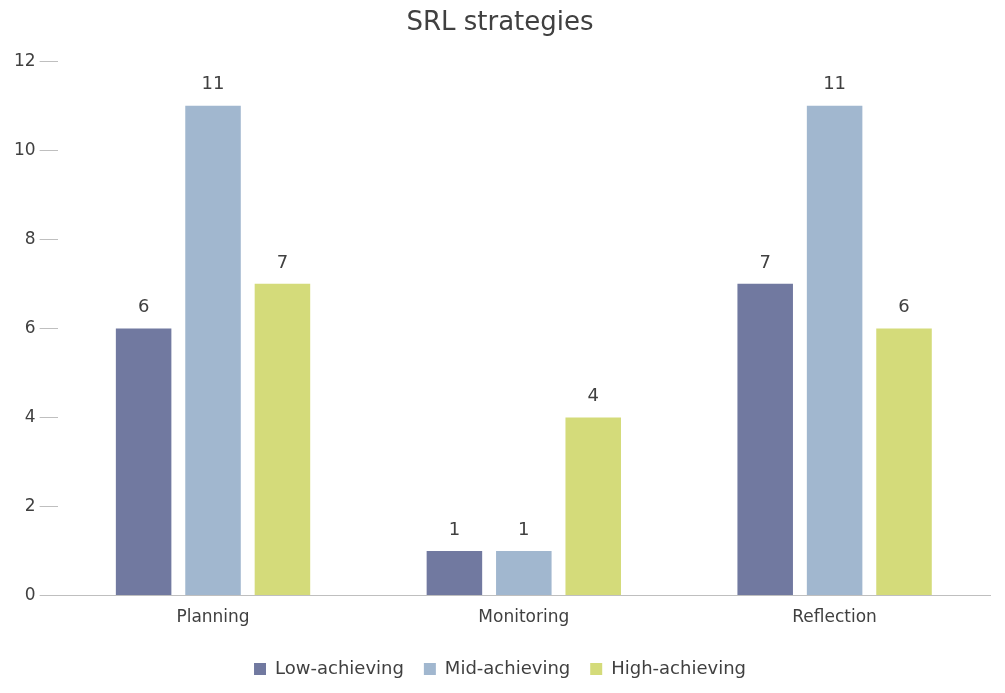 This screenshot has height=693, width=1005. What do you see at coordinates (507, 667) in the screenshot?
I see `legend-label: Mid-achieving` at bounding box center [507, 667].